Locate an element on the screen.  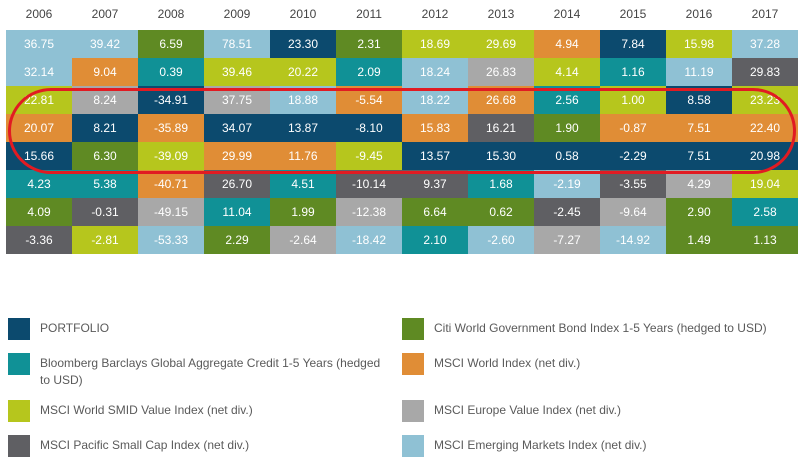
return-cell: -2.64 is located at coordinates (303, 240).